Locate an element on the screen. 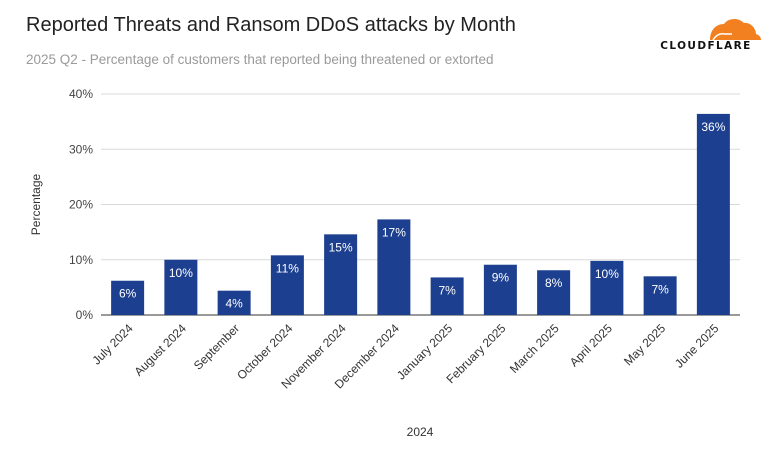 The image size is (778, 453). bar-value-label: 8% is located at coordinates (554, 283).